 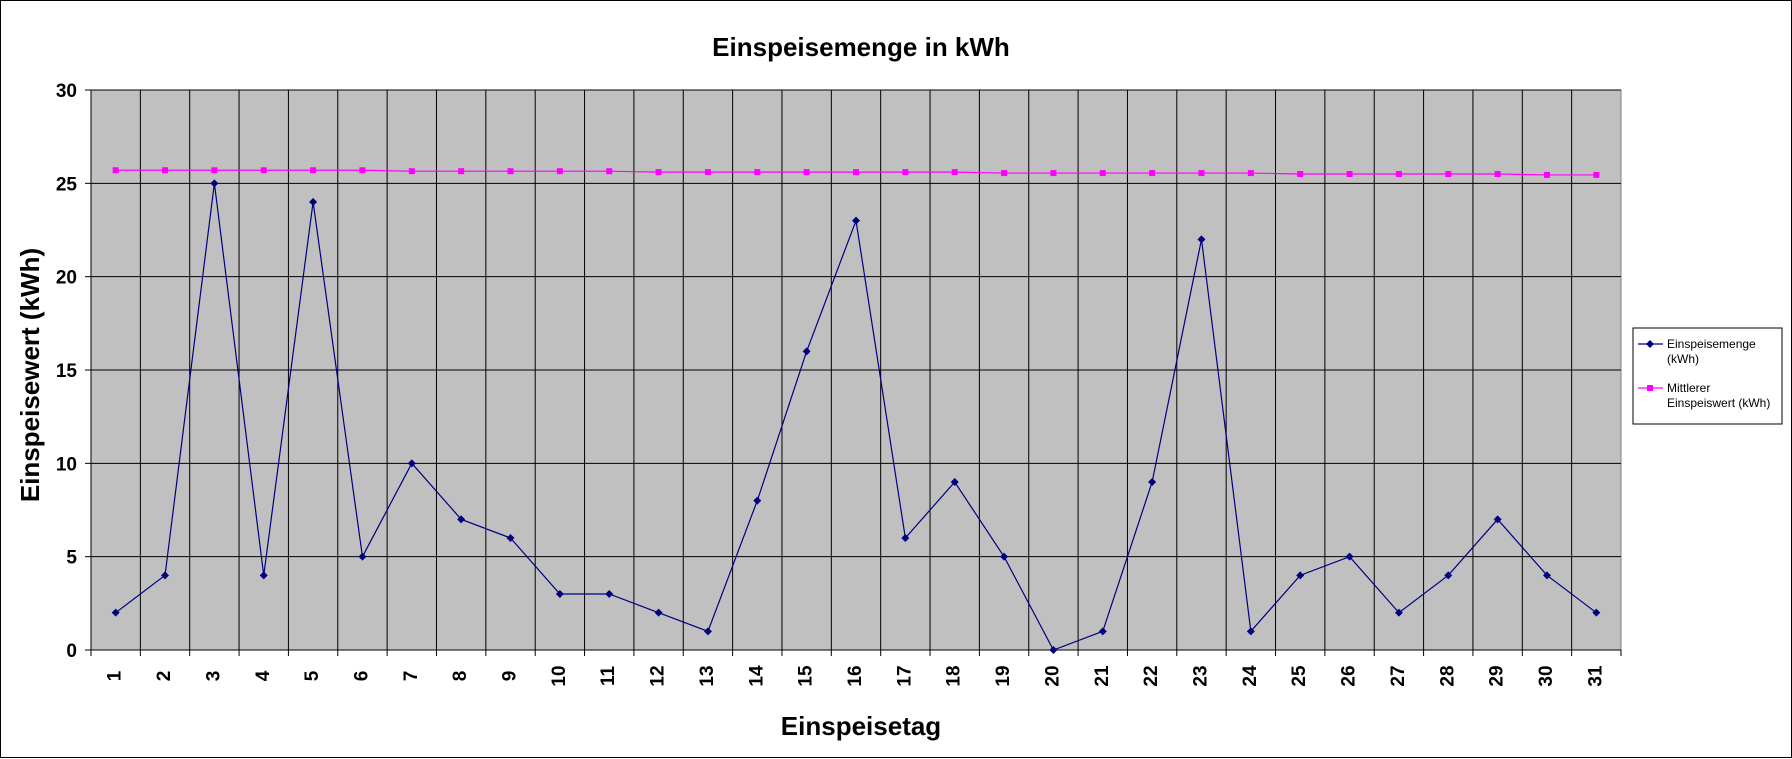 What do you see at coordinates (164, 676) in the screenshot?
I see `x-tick-label: 2` at bounding box center [164, 676].